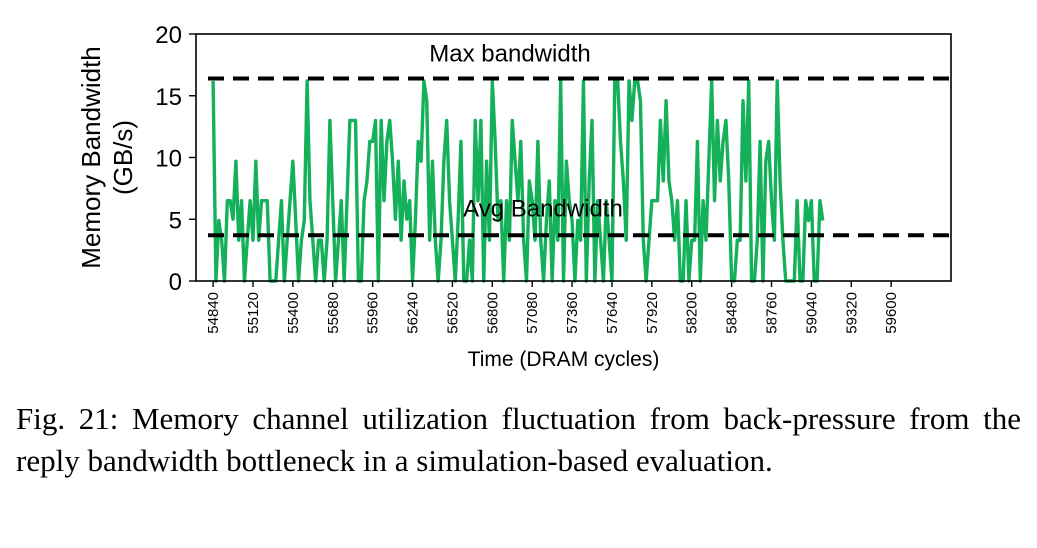 The width and height of the screenshot is (1037, 548). Describe the element at coordinates (532, 313) in the screenshot. I see `x-tick-label: 57080` at that location.